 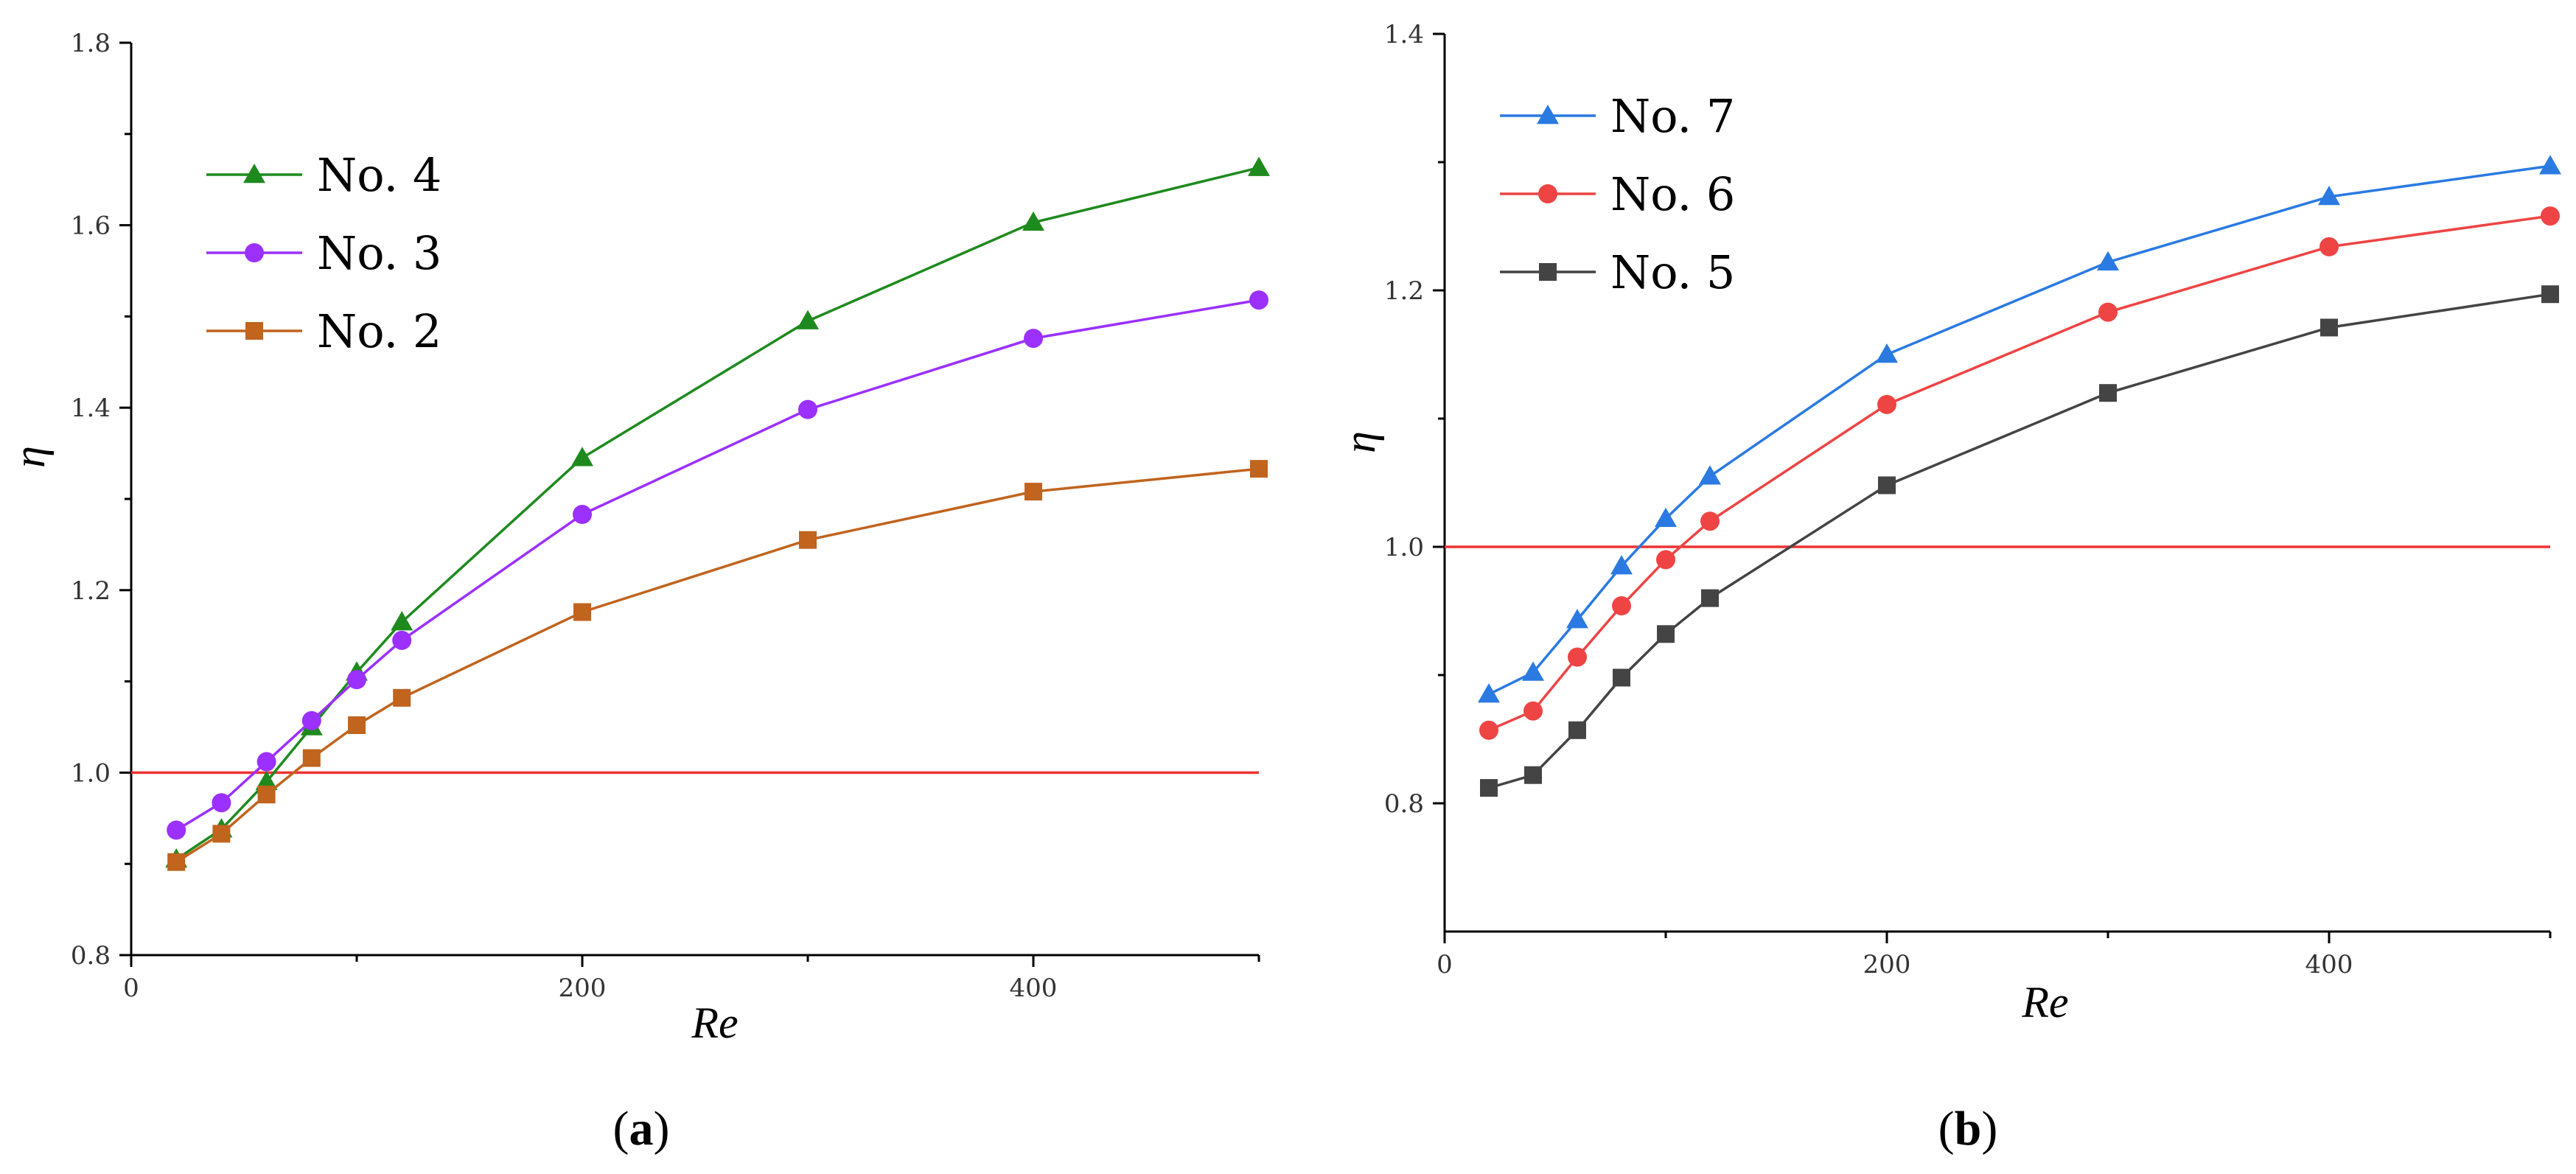 What do you see at coordinates (91, 43) in the screenshot?
I see `y-tick-label: 1.8` at bounding box center [91, 43].